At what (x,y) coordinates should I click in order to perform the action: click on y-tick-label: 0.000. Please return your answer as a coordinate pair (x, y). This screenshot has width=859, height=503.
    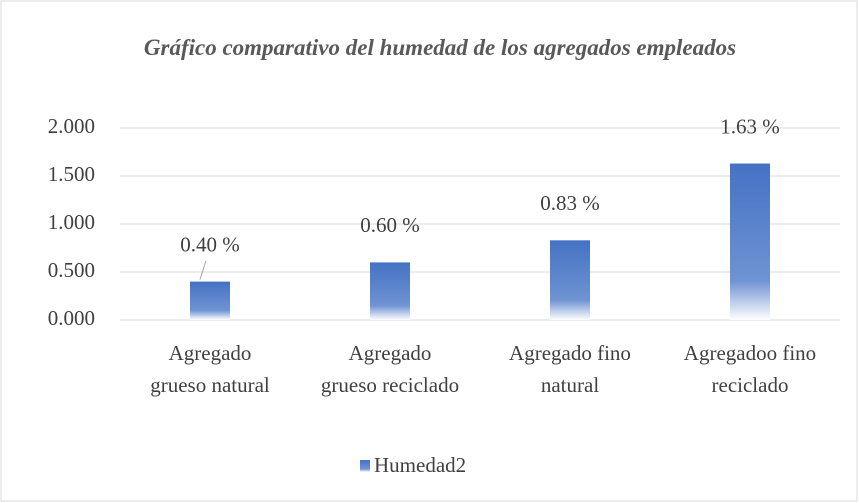
    Looking at the image, I should click on (71, 318).